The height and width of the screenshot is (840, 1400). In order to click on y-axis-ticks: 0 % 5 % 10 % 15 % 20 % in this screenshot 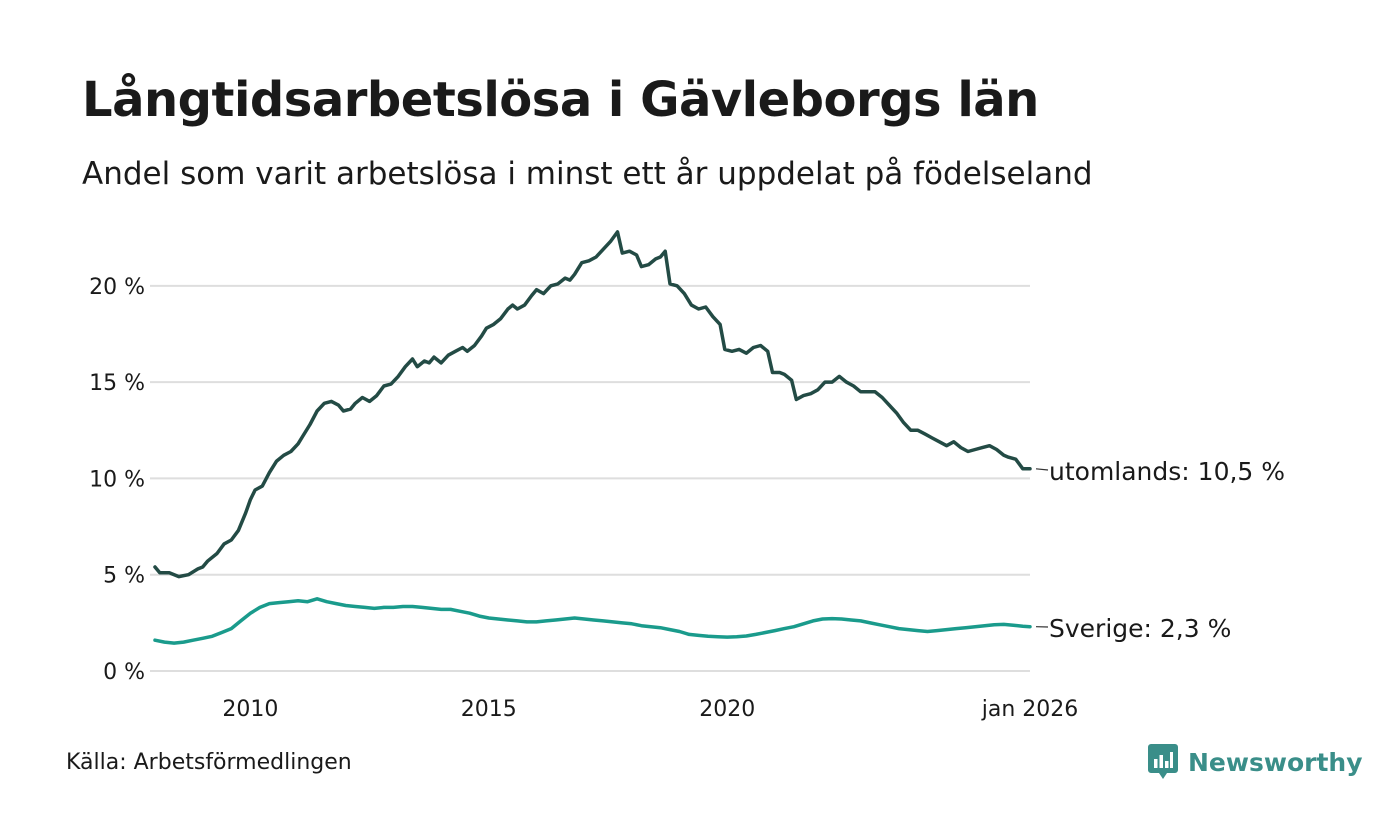, I will do `click(117, 480)`.